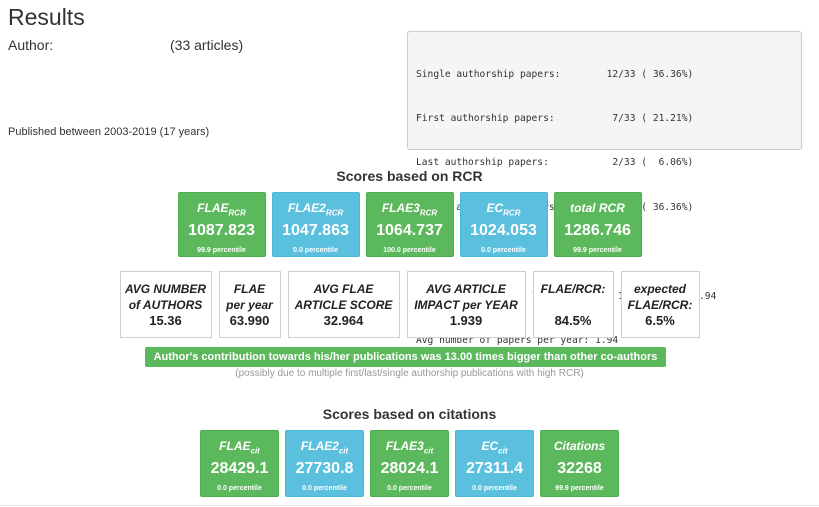  Describe the element at coordinates (579, 469) in the screenshot. I see `score-value: 32268` at that location.